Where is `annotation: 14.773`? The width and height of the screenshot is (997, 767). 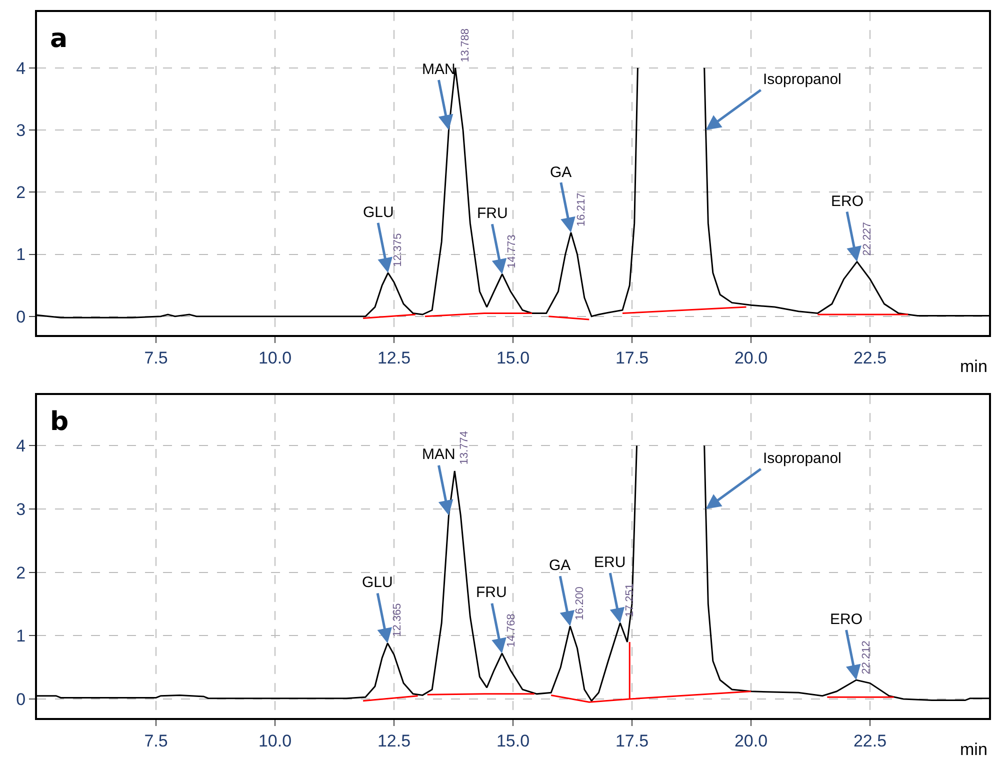 annotation: 14.773 is located at coordinates (512, 251).